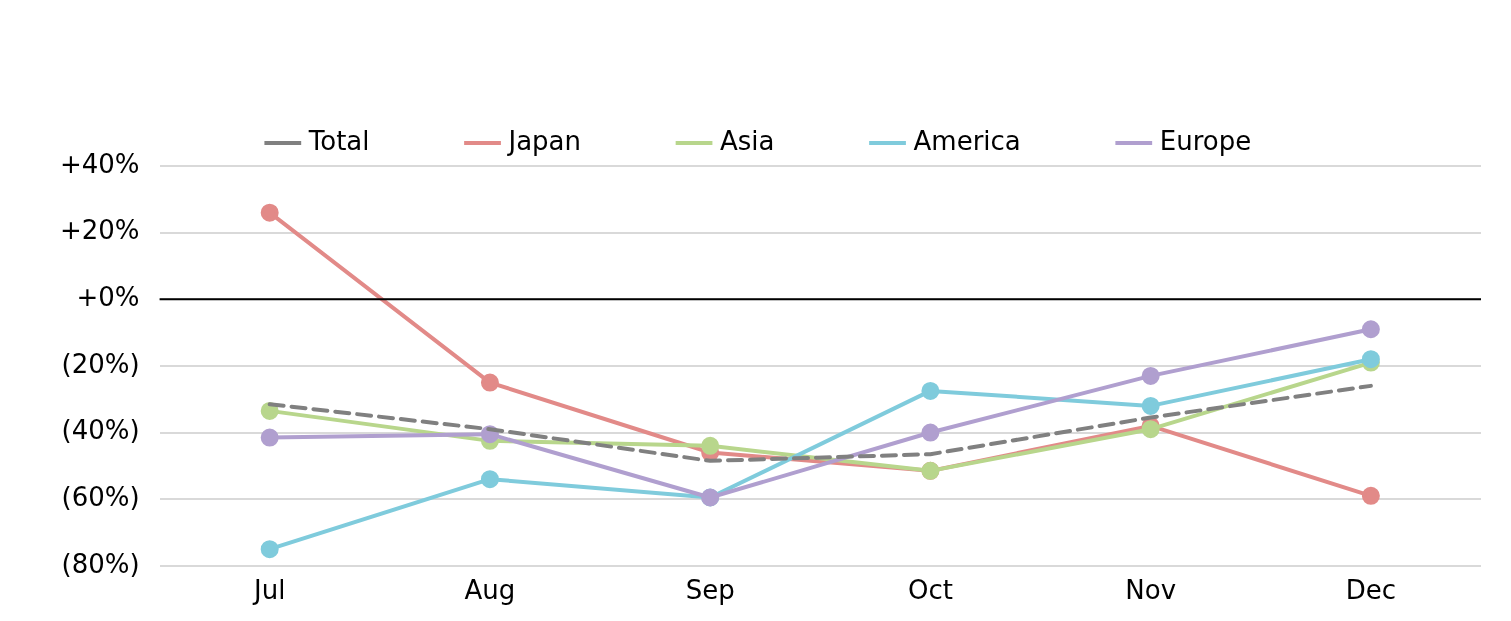  What do you see at coordinates (100, 563) in the screenshot?
I see `y-tick-label: (80%)` at bounding box center [100, 563].